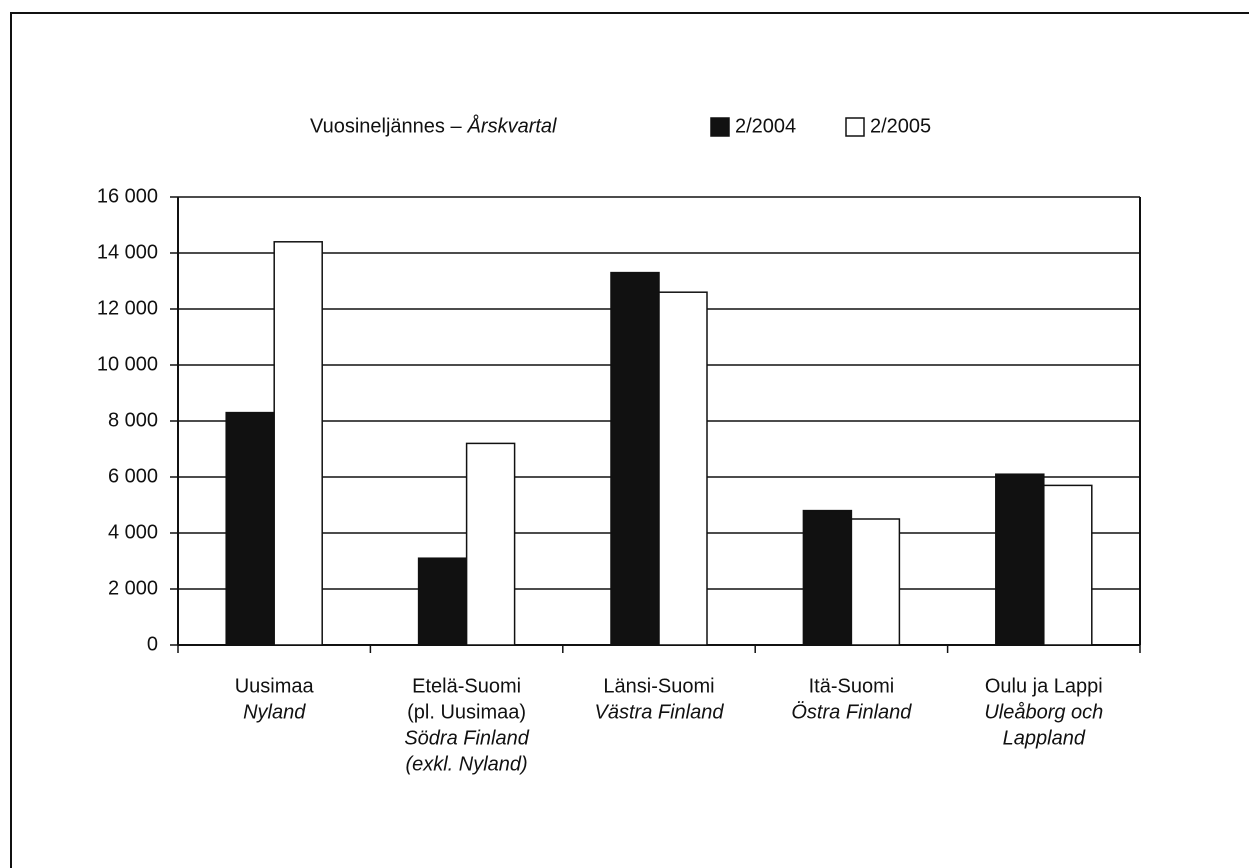  I want to click on y-tick-label: 16 000, so click(127, 196).